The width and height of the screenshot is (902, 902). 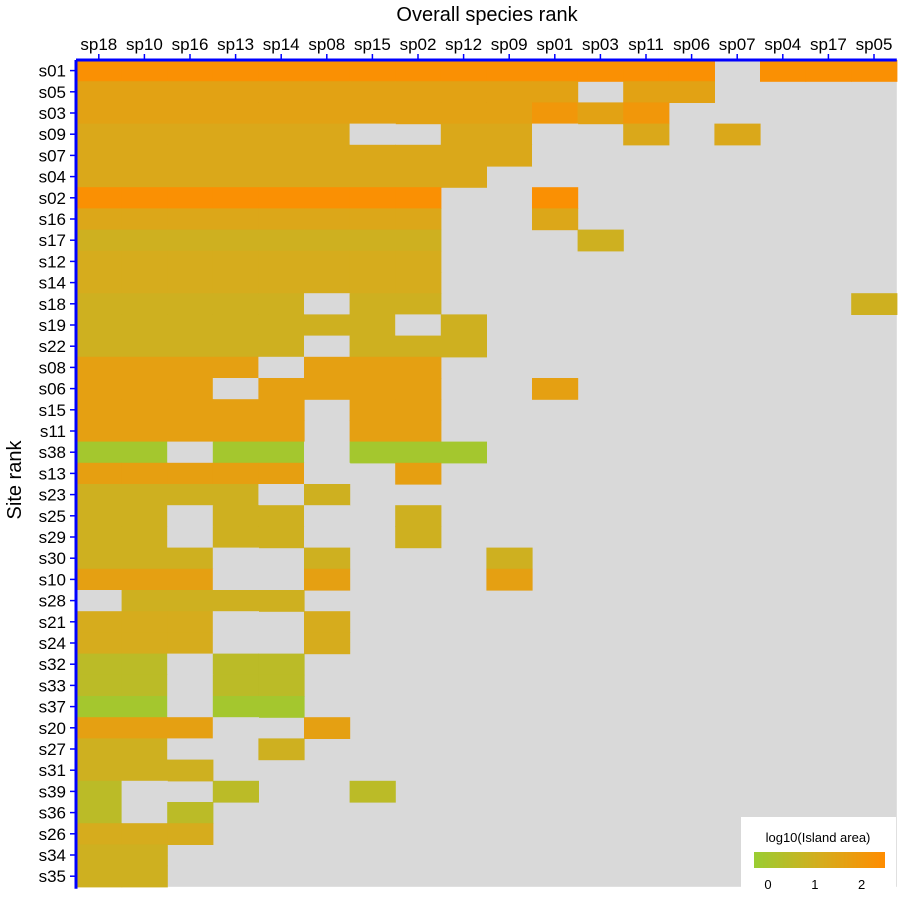 What do you see at coordinates (53, 431) in the screenshot?
I see `y-tick-label: s11` at bounding box center [53, 431].